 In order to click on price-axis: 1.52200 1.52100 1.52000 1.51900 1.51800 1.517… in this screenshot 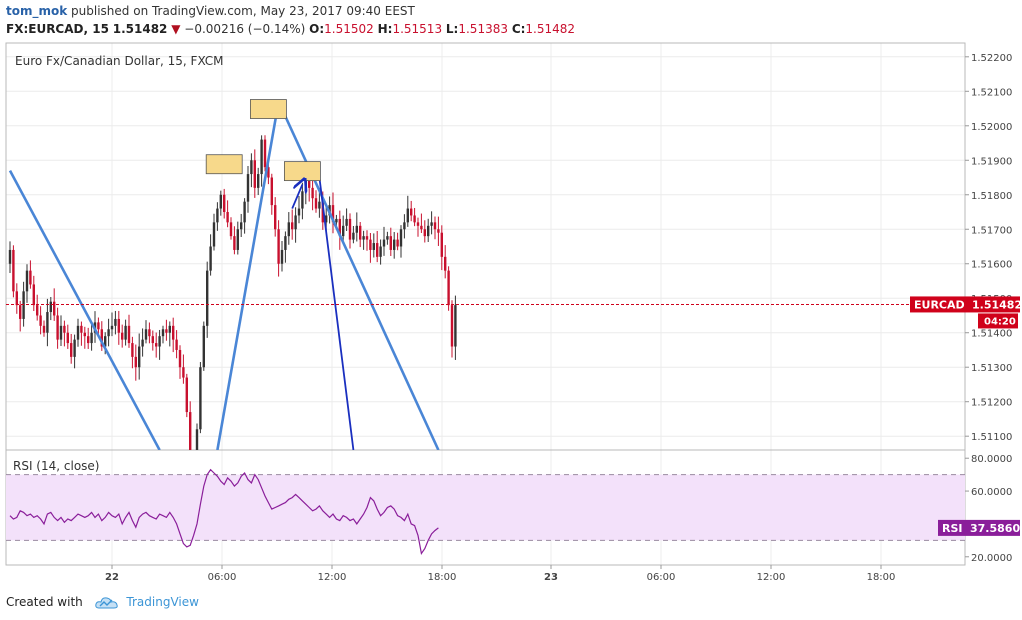, I will do `click(988, 248)`.